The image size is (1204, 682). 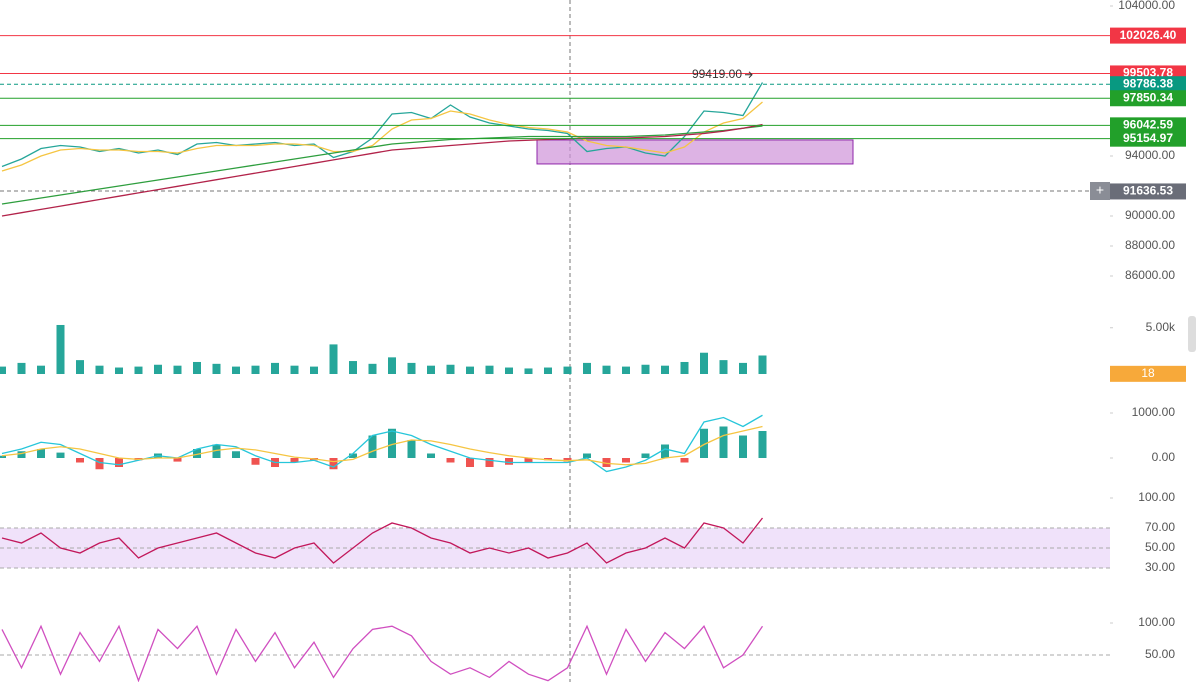 What do you see at coordinates (1160, 527) in the screenshot?
I see `y-tick-label: 70.00` at bounding box center [1160, 527].